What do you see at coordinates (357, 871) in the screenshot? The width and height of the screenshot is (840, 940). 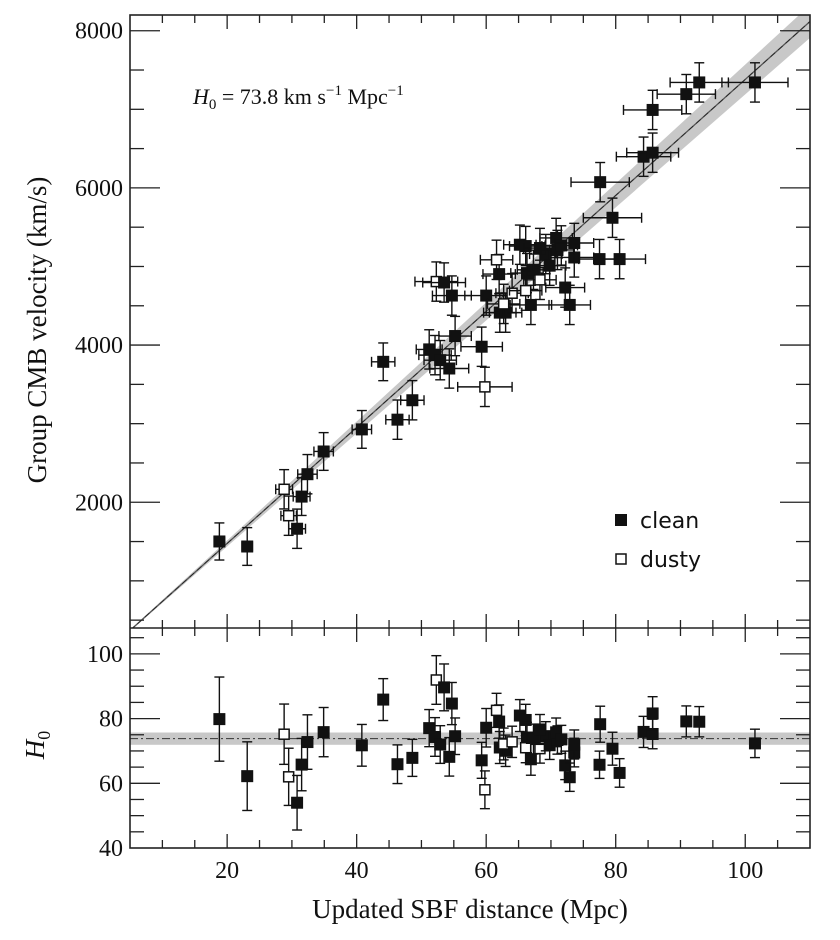 I see `x-tick-label: 40` at bounding box center [357, 871].